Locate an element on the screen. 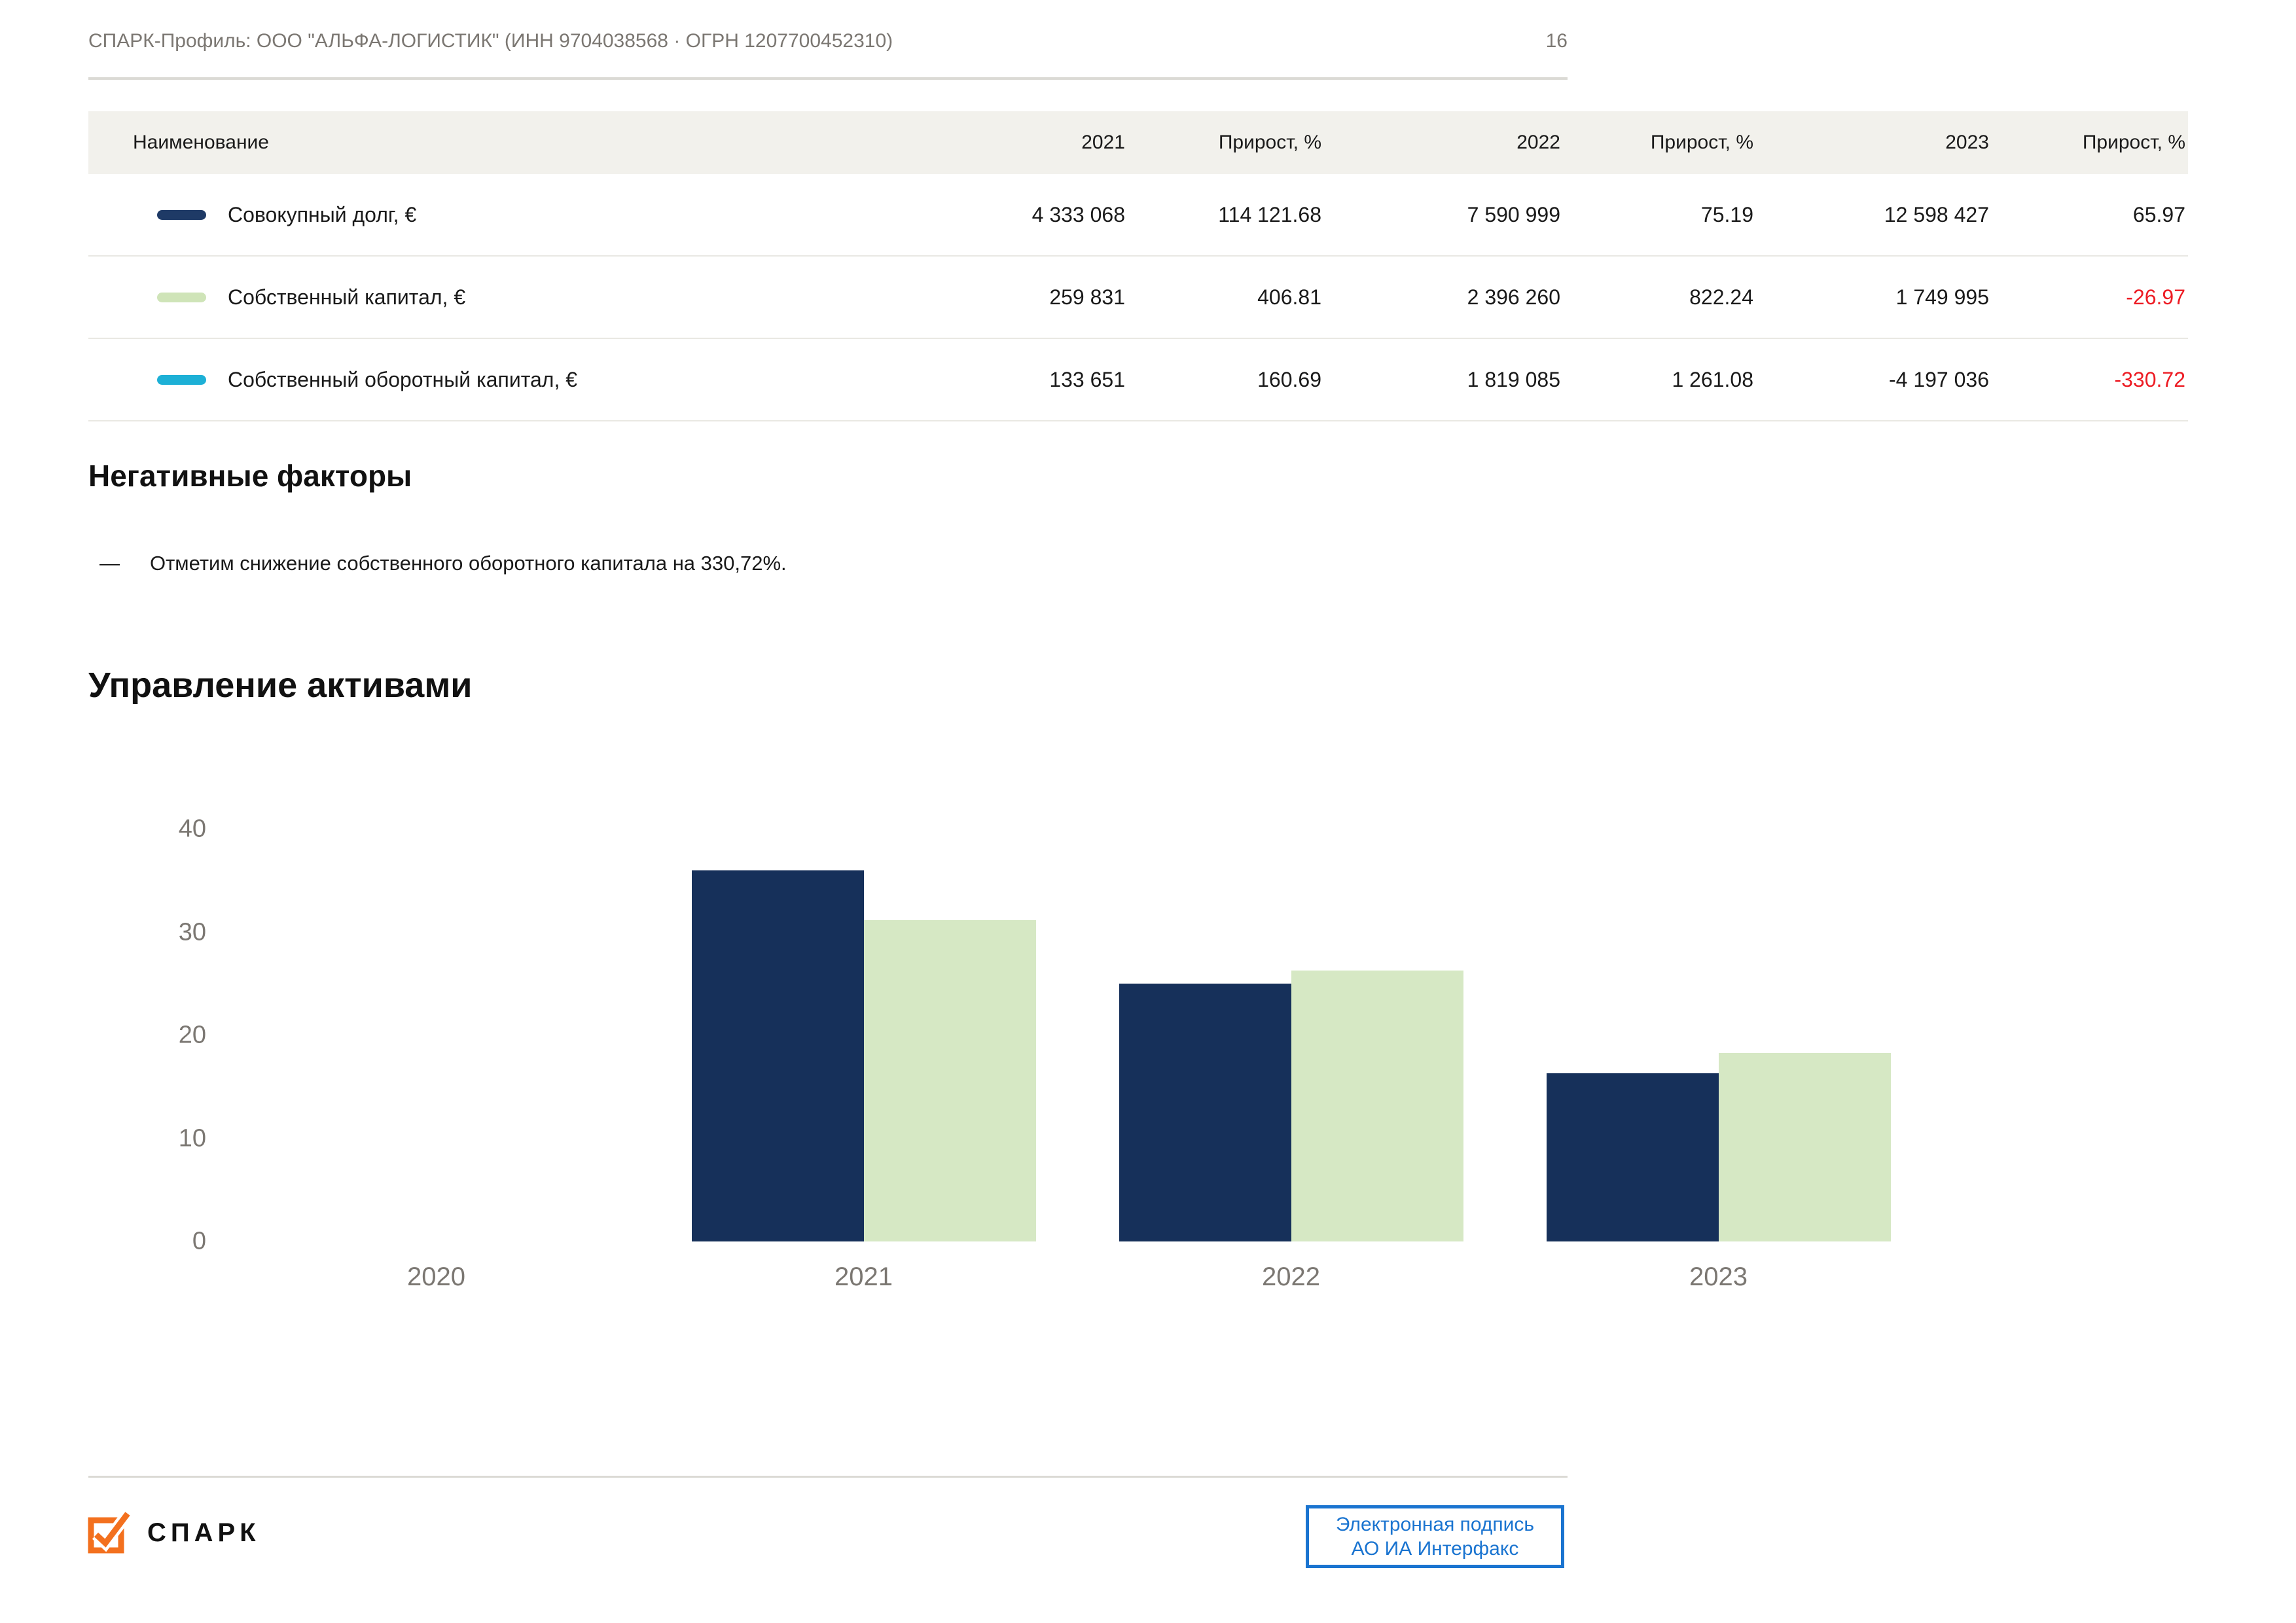 This screenshot has width=2296, height=1623. table-cell: 1 261.08 is located at coordinates (1712, 379).